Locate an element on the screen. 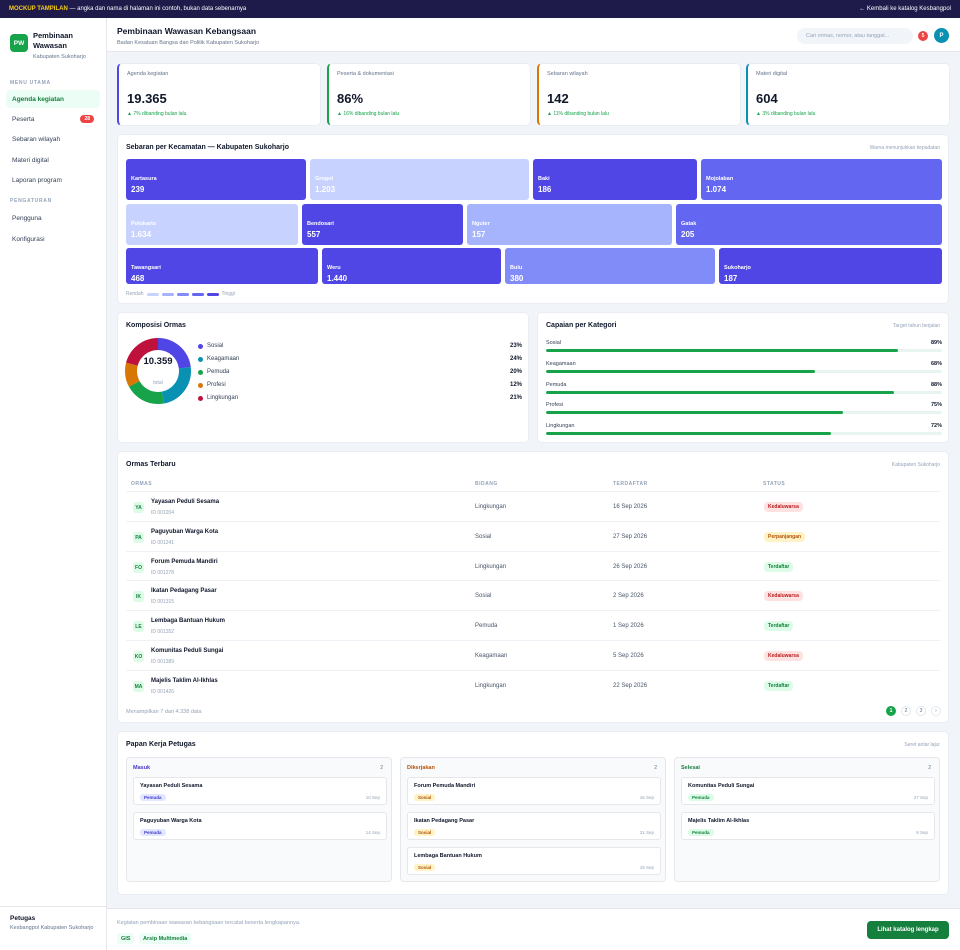 The width and height of the screenshot is (960, 950). tile-kartasura: Kartasura 239 is located at coordinates (216, 179).